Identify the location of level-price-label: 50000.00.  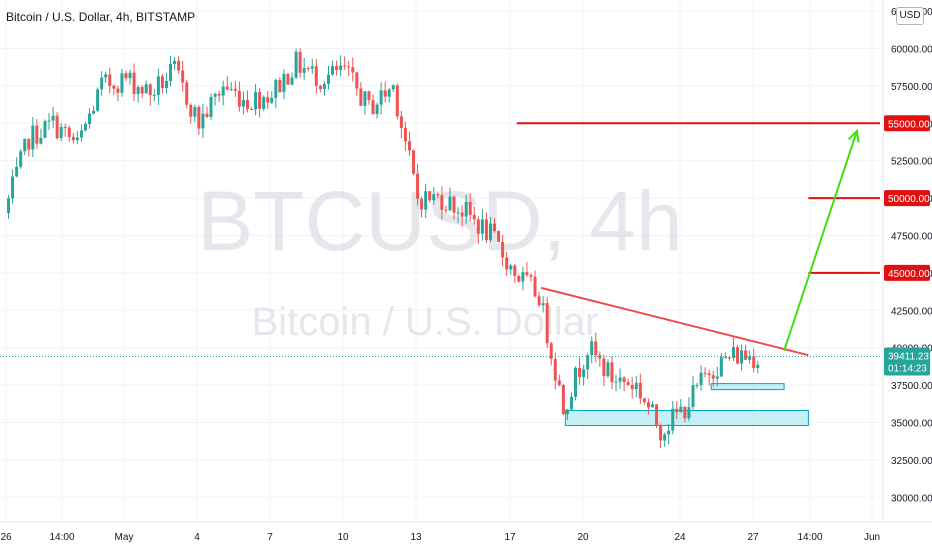
(909, 199).